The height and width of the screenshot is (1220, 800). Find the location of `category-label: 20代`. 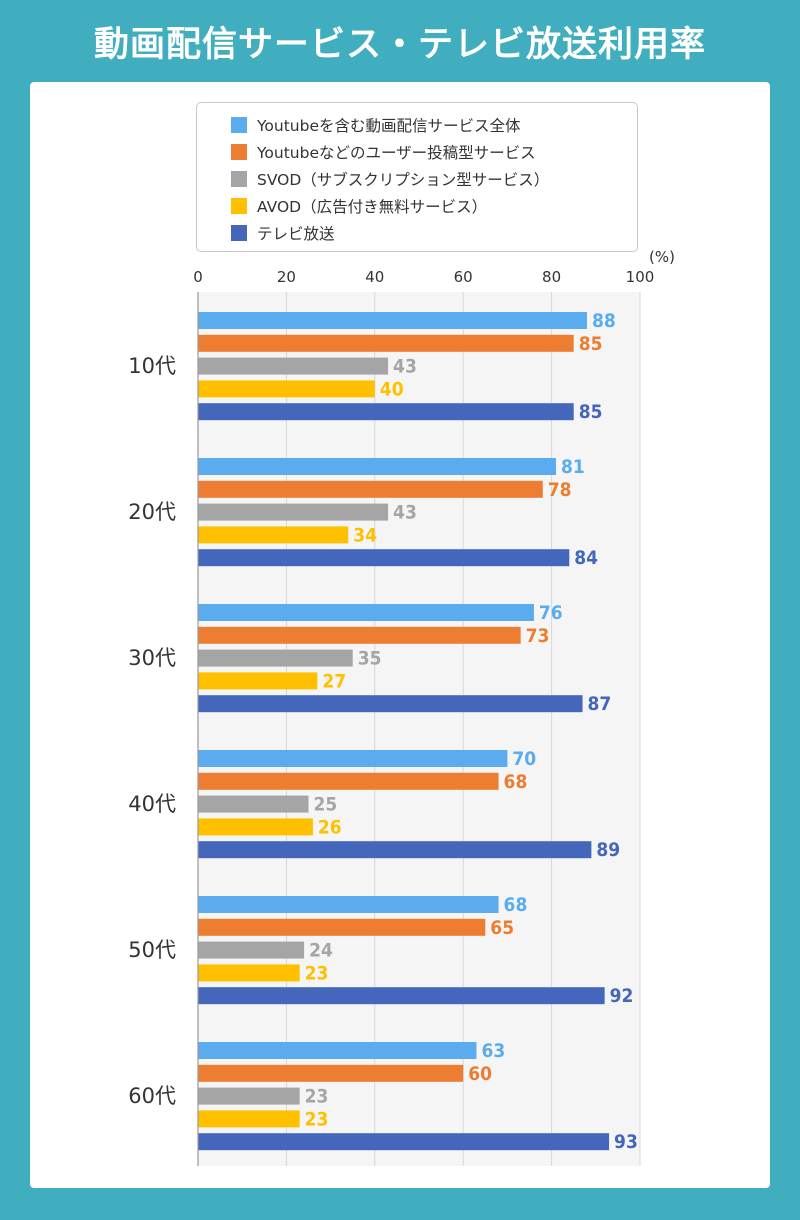

category-label: 20代 is located at coordinates (152, 512).